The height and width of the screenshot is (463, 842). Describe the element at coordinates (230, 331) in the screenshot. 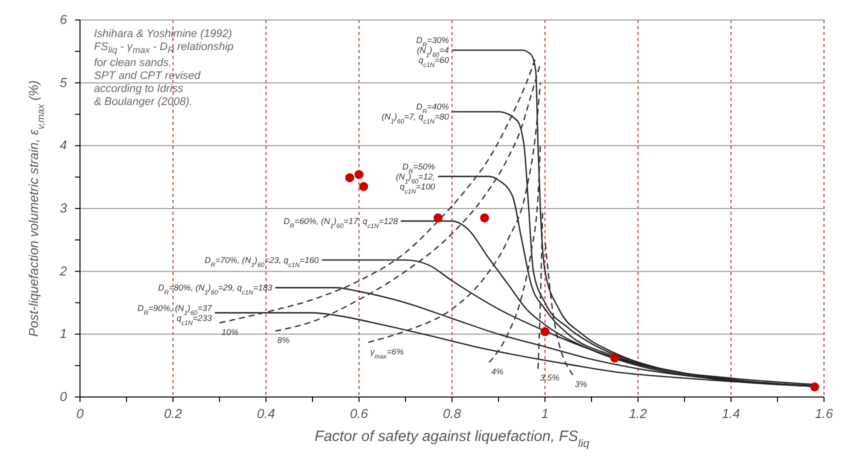

I see `series-label: 10%` at that location.